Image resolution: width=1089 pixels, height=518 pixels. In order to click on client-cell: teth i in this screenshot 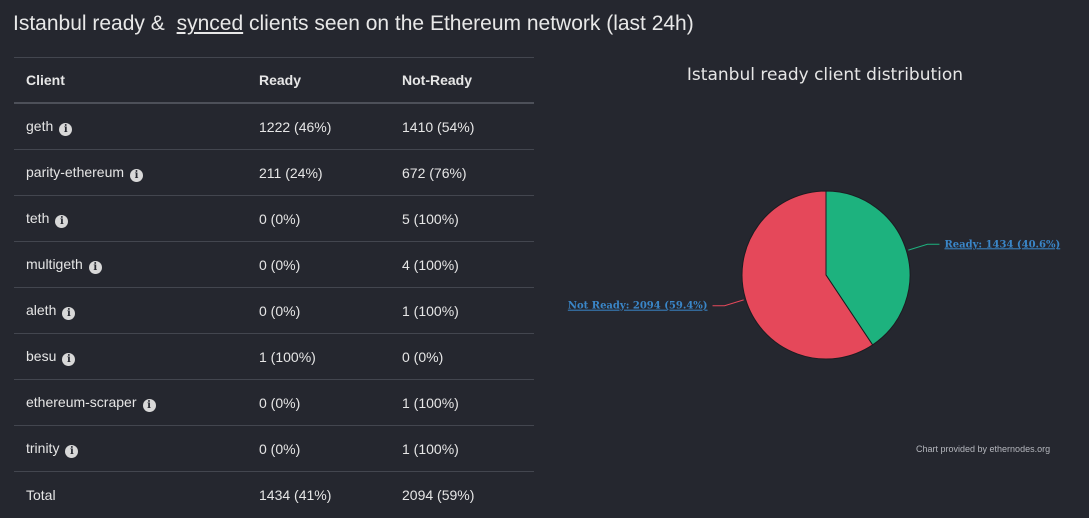, I will do `click(130, 218)`.